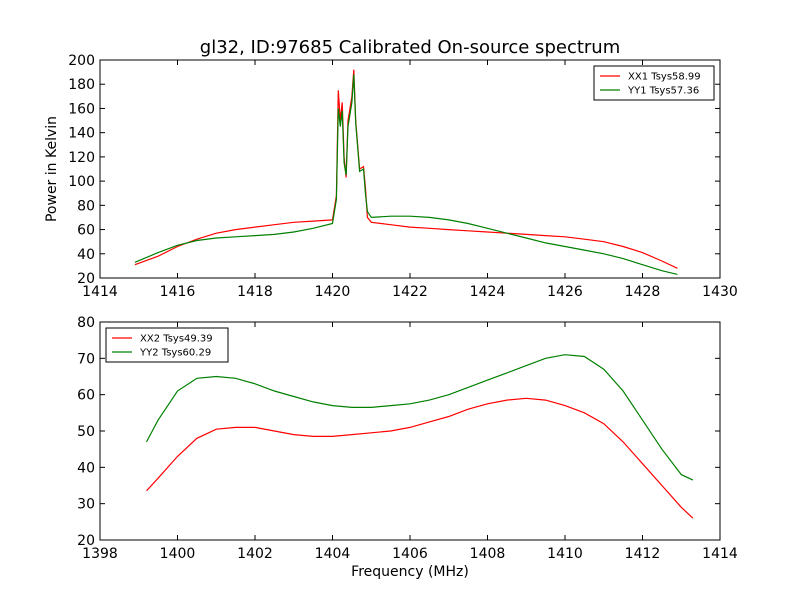 Image resolution: width=800 pixels, height=604 pixels. Describe the element at coordinates (333, 554) in the screenshot. I see `x-tick-label: 1404` at that location.